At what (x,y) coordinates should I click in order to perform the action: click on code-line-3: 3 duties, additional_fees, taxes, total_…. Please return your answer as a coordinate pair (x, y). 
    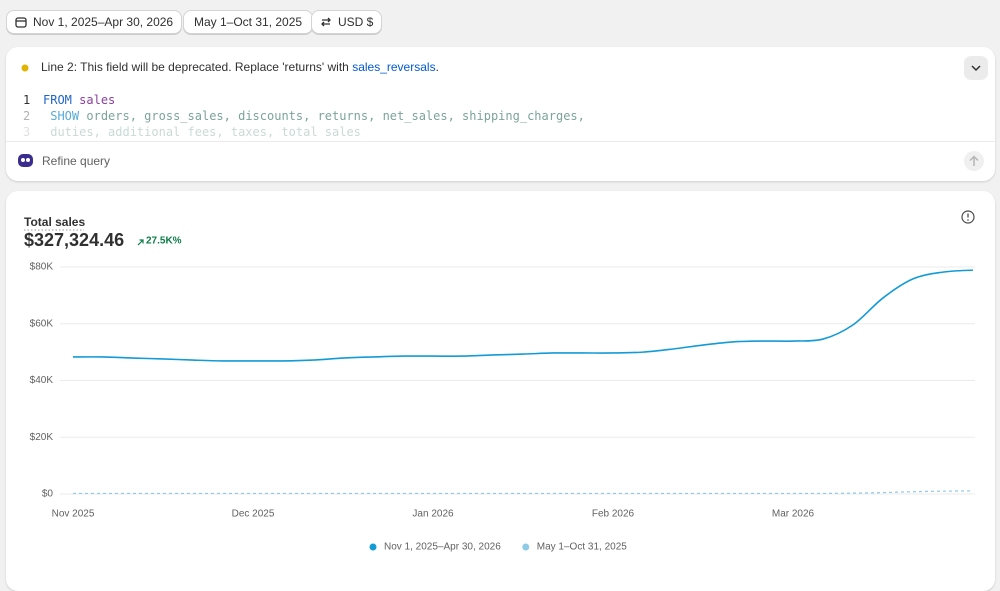
    Looking at the image, I should click on (192, 131).